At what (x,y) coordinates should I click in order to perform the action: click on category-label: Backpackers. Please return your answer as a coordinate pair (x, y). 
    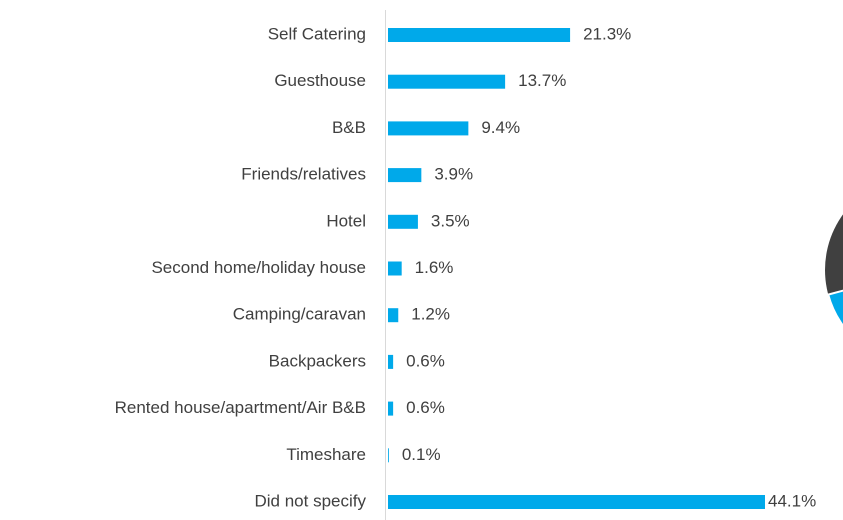
    Looking at the image, I should click on (317, 360).